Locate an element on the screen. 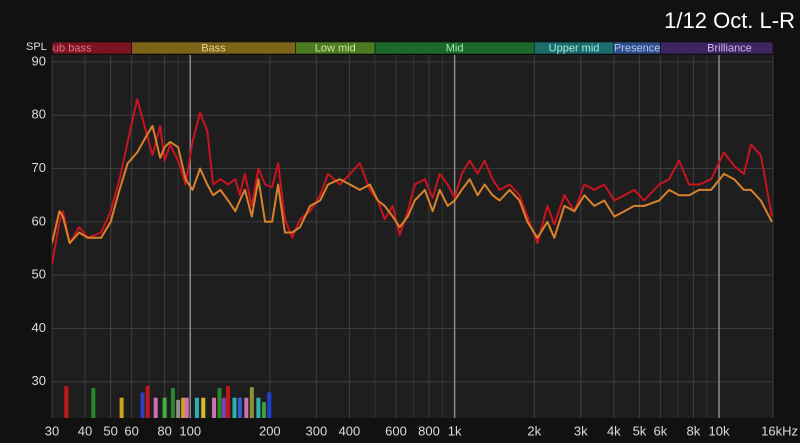 This screenshot has width=800, height=443. x-tick-label: 50 is located at coordinates (110, 430).